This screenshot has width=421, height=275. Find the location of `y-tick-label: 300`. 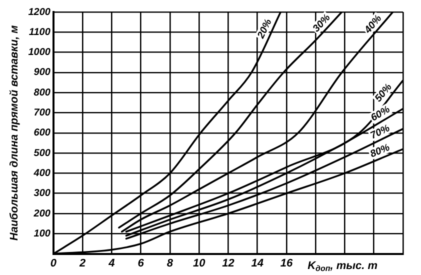

y-tick-label: 300 is located at coordinates (42, 194).